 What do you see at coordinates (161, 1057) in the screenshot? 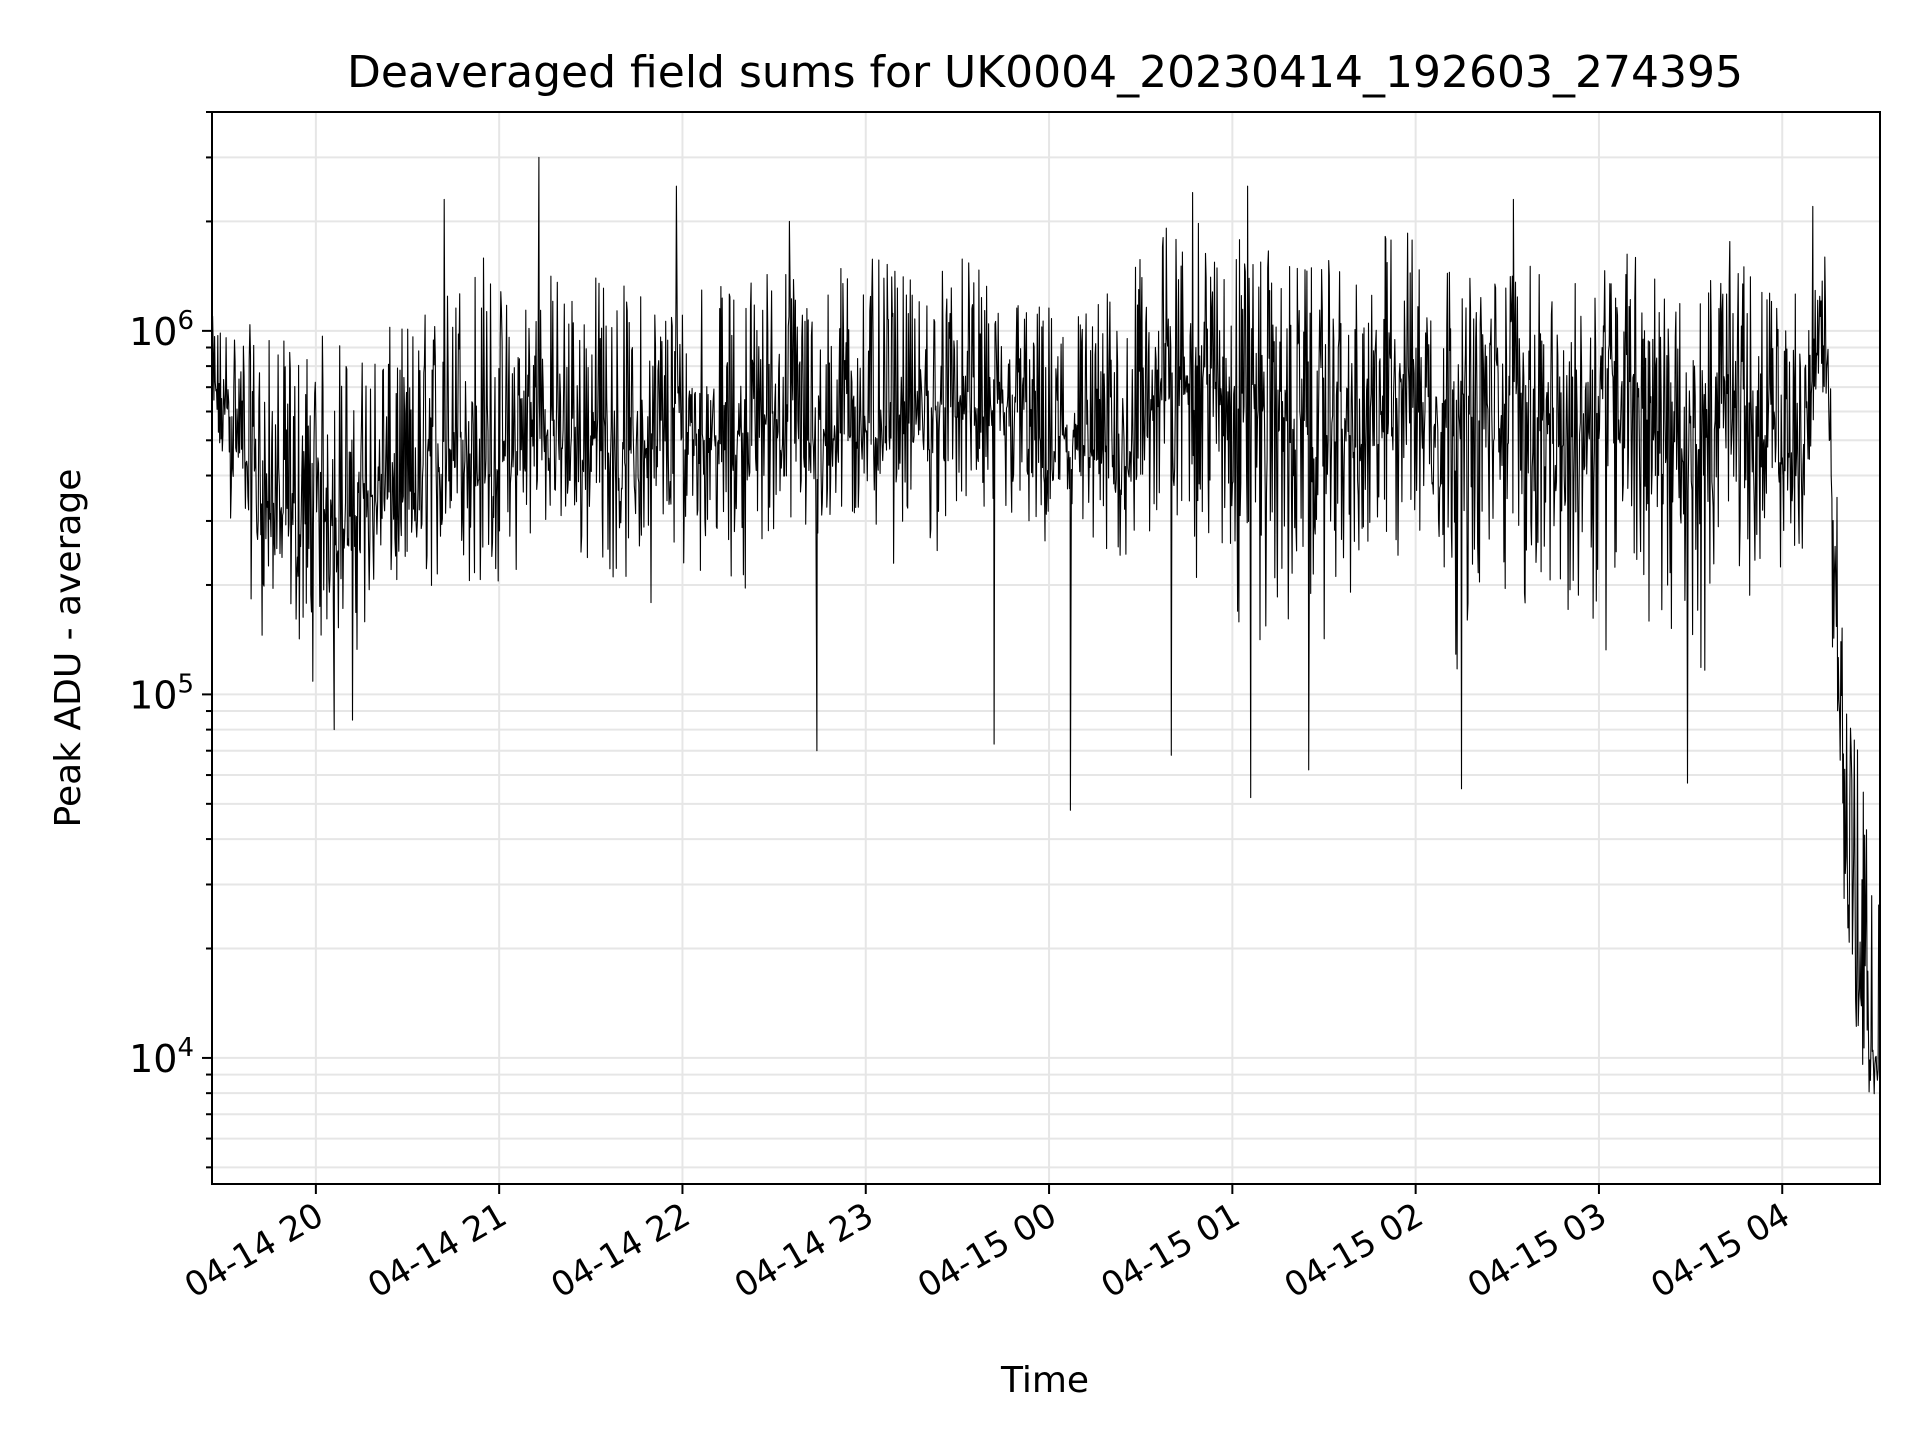
I see `y-tick-label: 104` at bounding box center [161, 1057].